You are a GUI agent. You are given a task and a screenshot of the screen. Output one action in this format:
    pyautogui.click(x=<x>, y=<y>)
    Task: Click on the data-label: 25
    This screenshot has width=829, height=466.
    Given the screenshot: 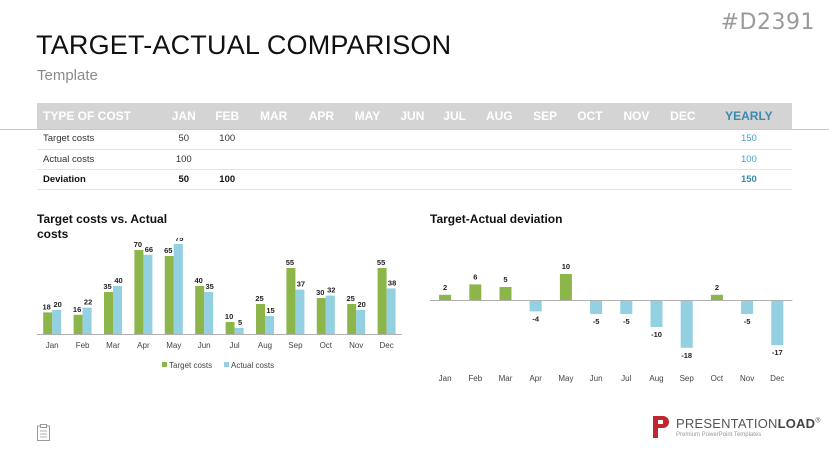 What is the action you would take?
    pyautogui.click(x=351, y=298)
    